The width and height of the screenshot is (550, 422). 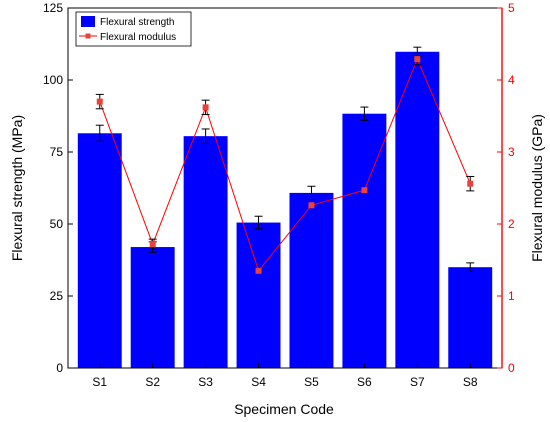 What do you see at coordinates (152, 307) in the screenshot?
I see `bar-S2` at bounding box center [152, 307].